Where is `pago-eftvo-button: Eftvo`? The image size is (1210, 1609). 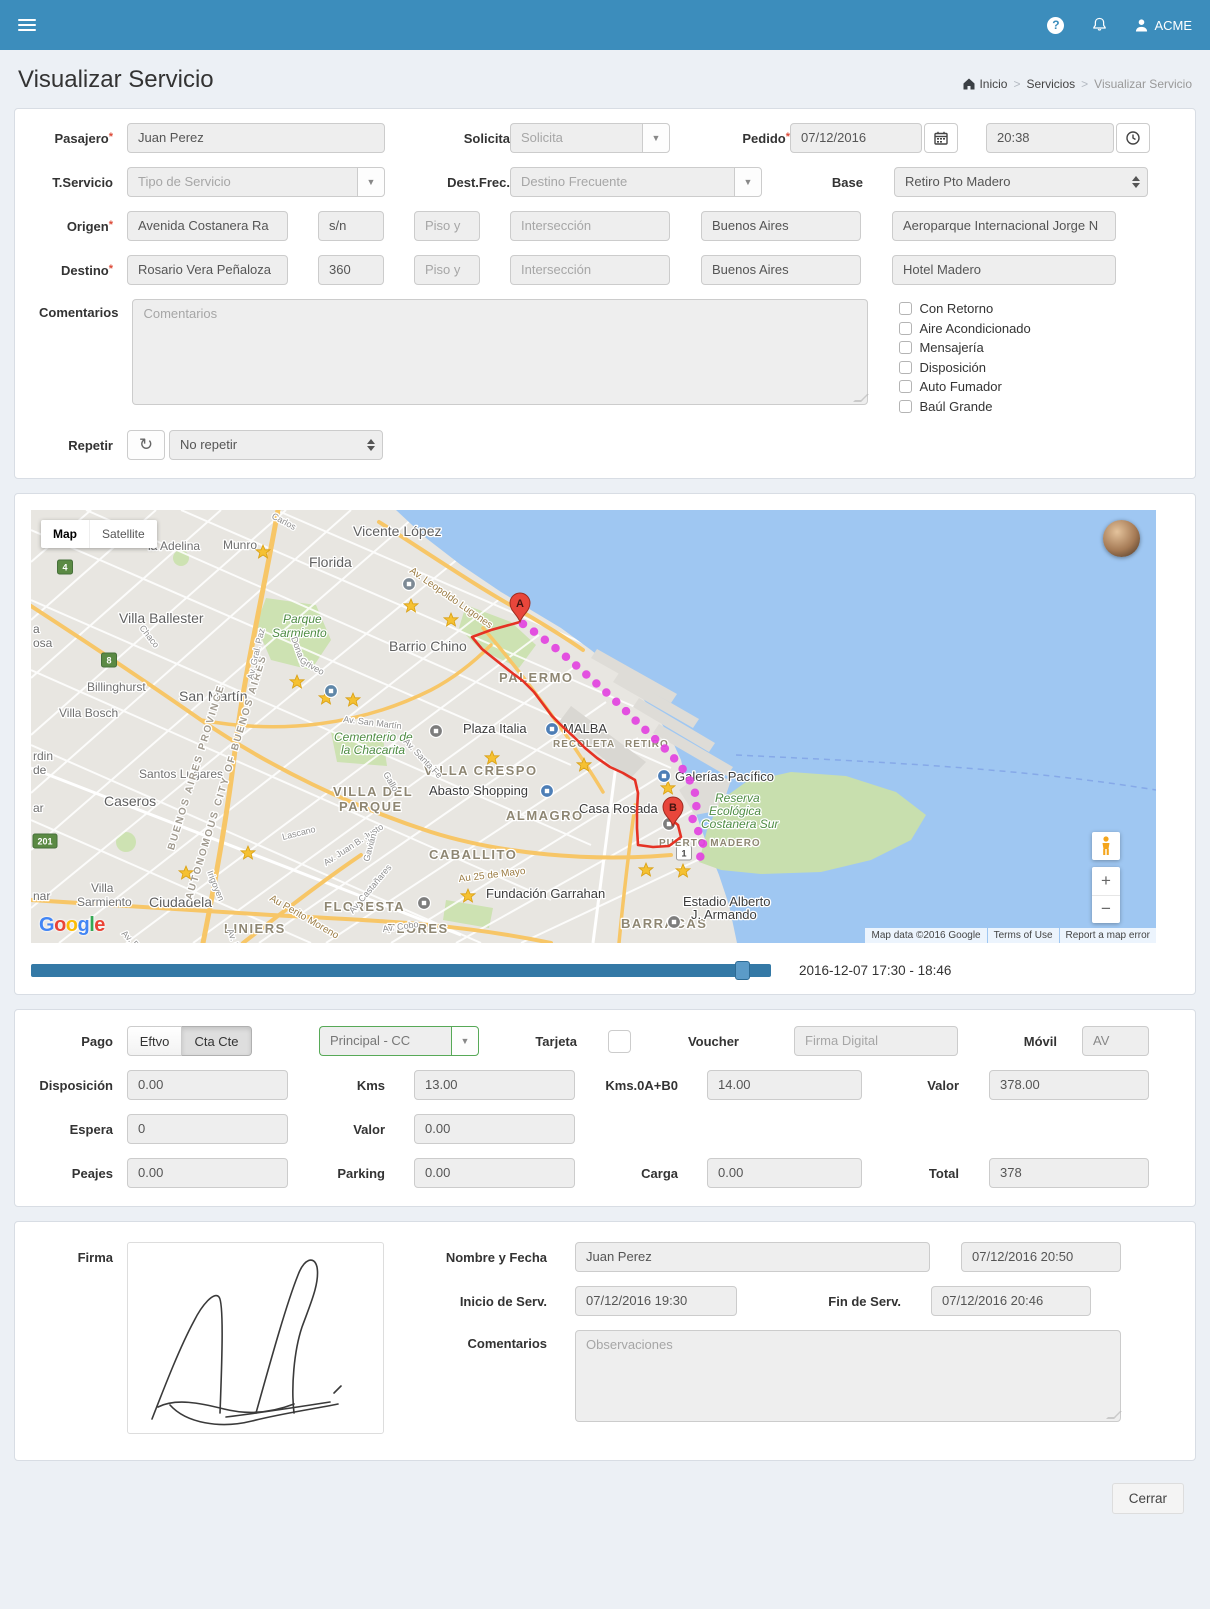 pago-eftvo-button: Eftvo is located at coordinates (154, 1041).